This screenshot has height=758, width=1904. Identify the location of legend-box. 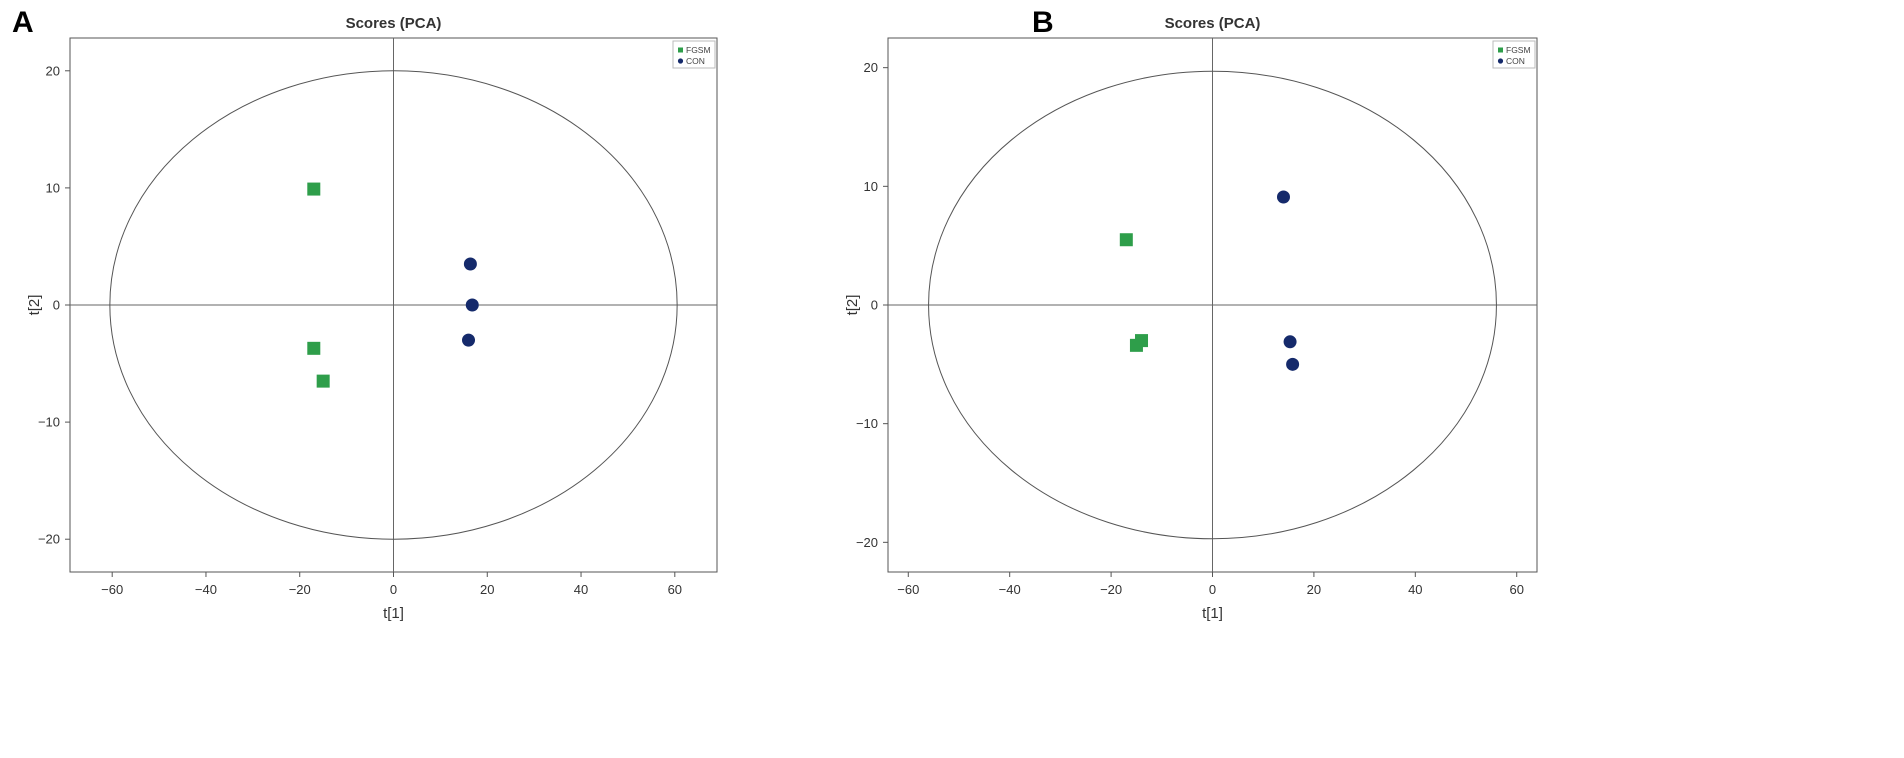
(694, 54).